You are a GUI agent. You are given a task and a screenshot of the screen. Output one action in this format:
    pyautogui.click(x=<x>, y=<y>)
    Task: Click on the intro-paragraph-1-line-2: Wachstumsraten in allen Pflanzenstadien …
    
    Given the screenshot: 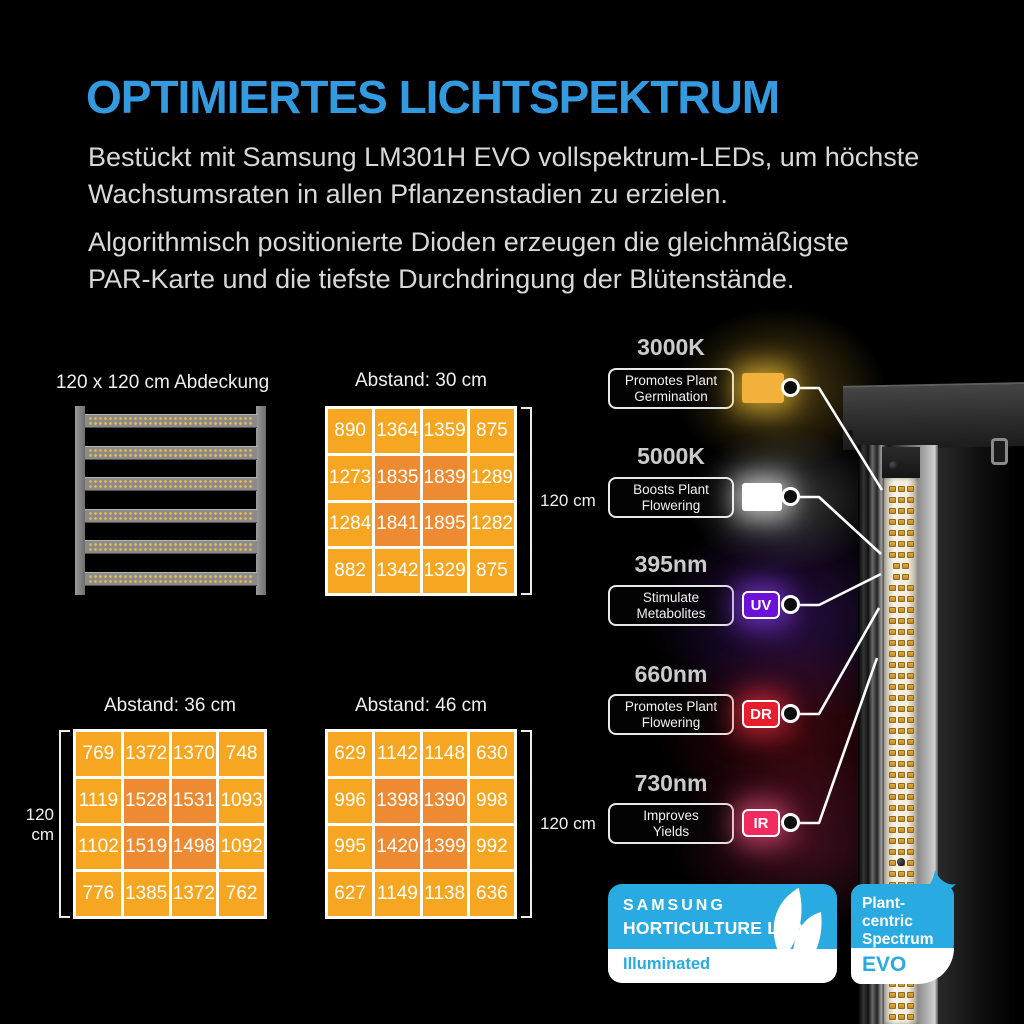 What is the action you would take?
    pyautogui.click(x=408, y=194)
    